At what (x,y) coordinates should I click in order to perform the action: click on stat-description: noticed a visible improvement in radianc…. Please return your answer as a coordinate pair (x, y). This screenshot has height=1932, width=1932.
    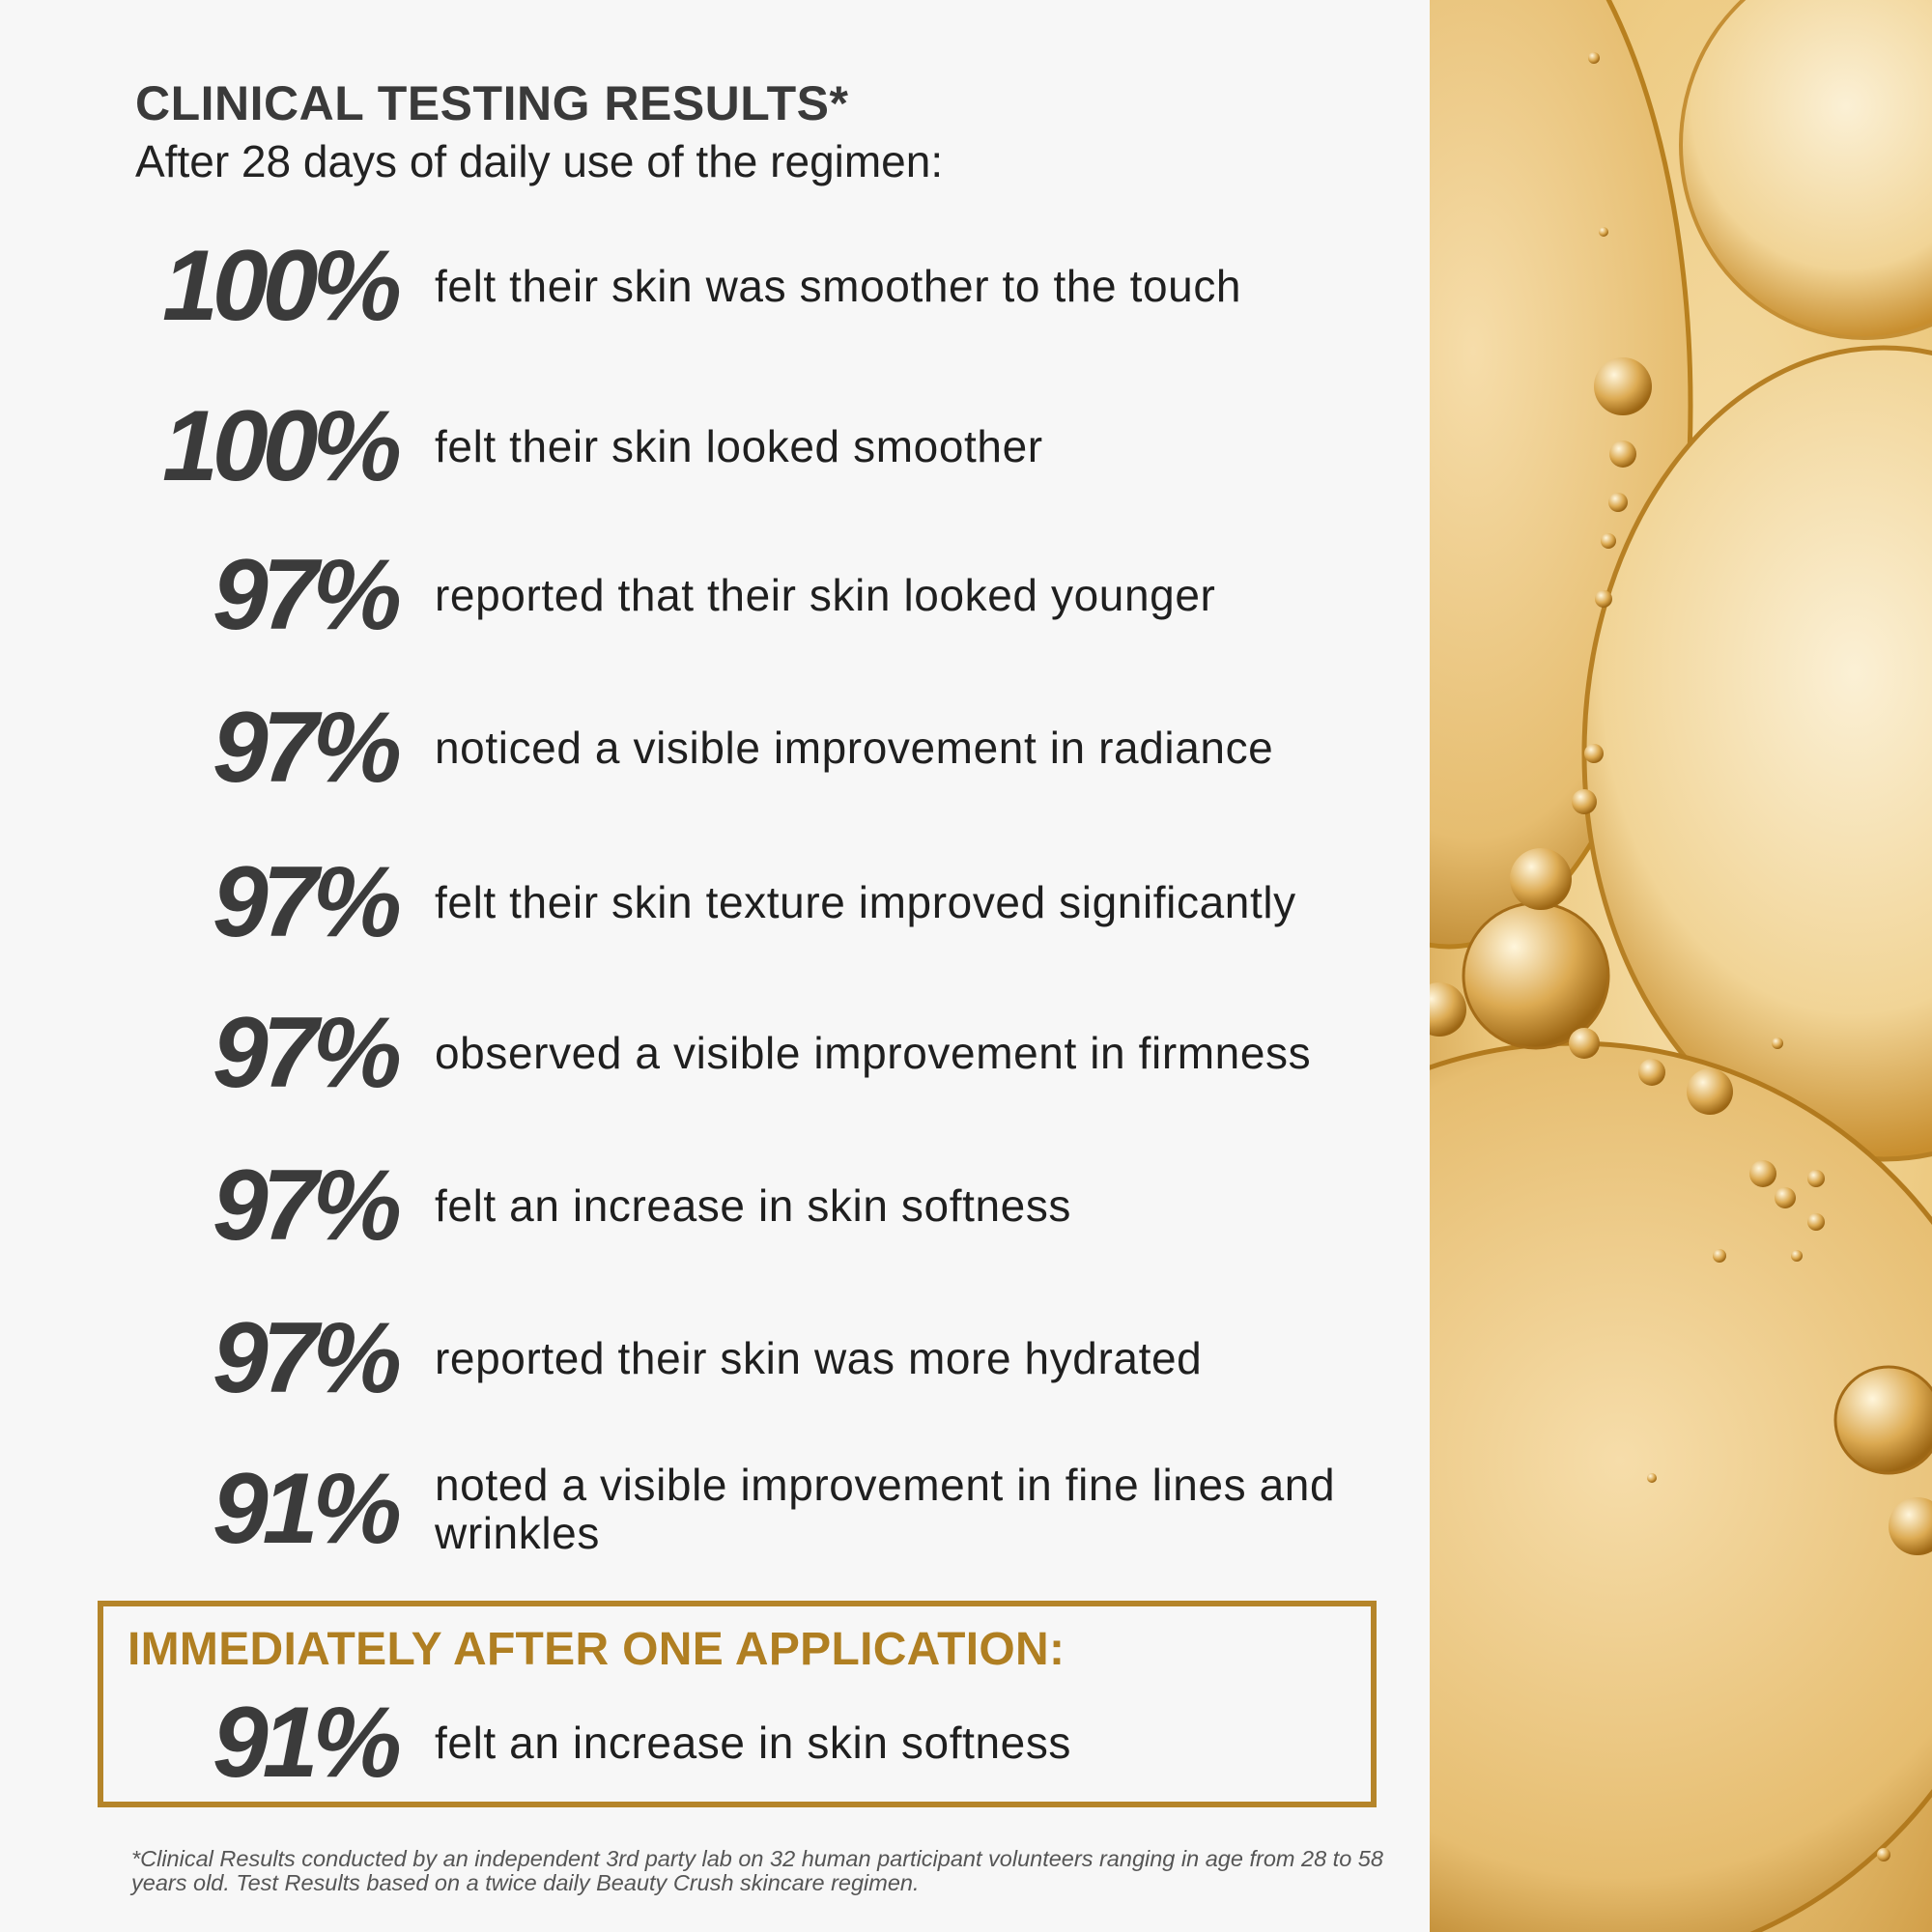
    Looking at the image, I should click on (854, 748).